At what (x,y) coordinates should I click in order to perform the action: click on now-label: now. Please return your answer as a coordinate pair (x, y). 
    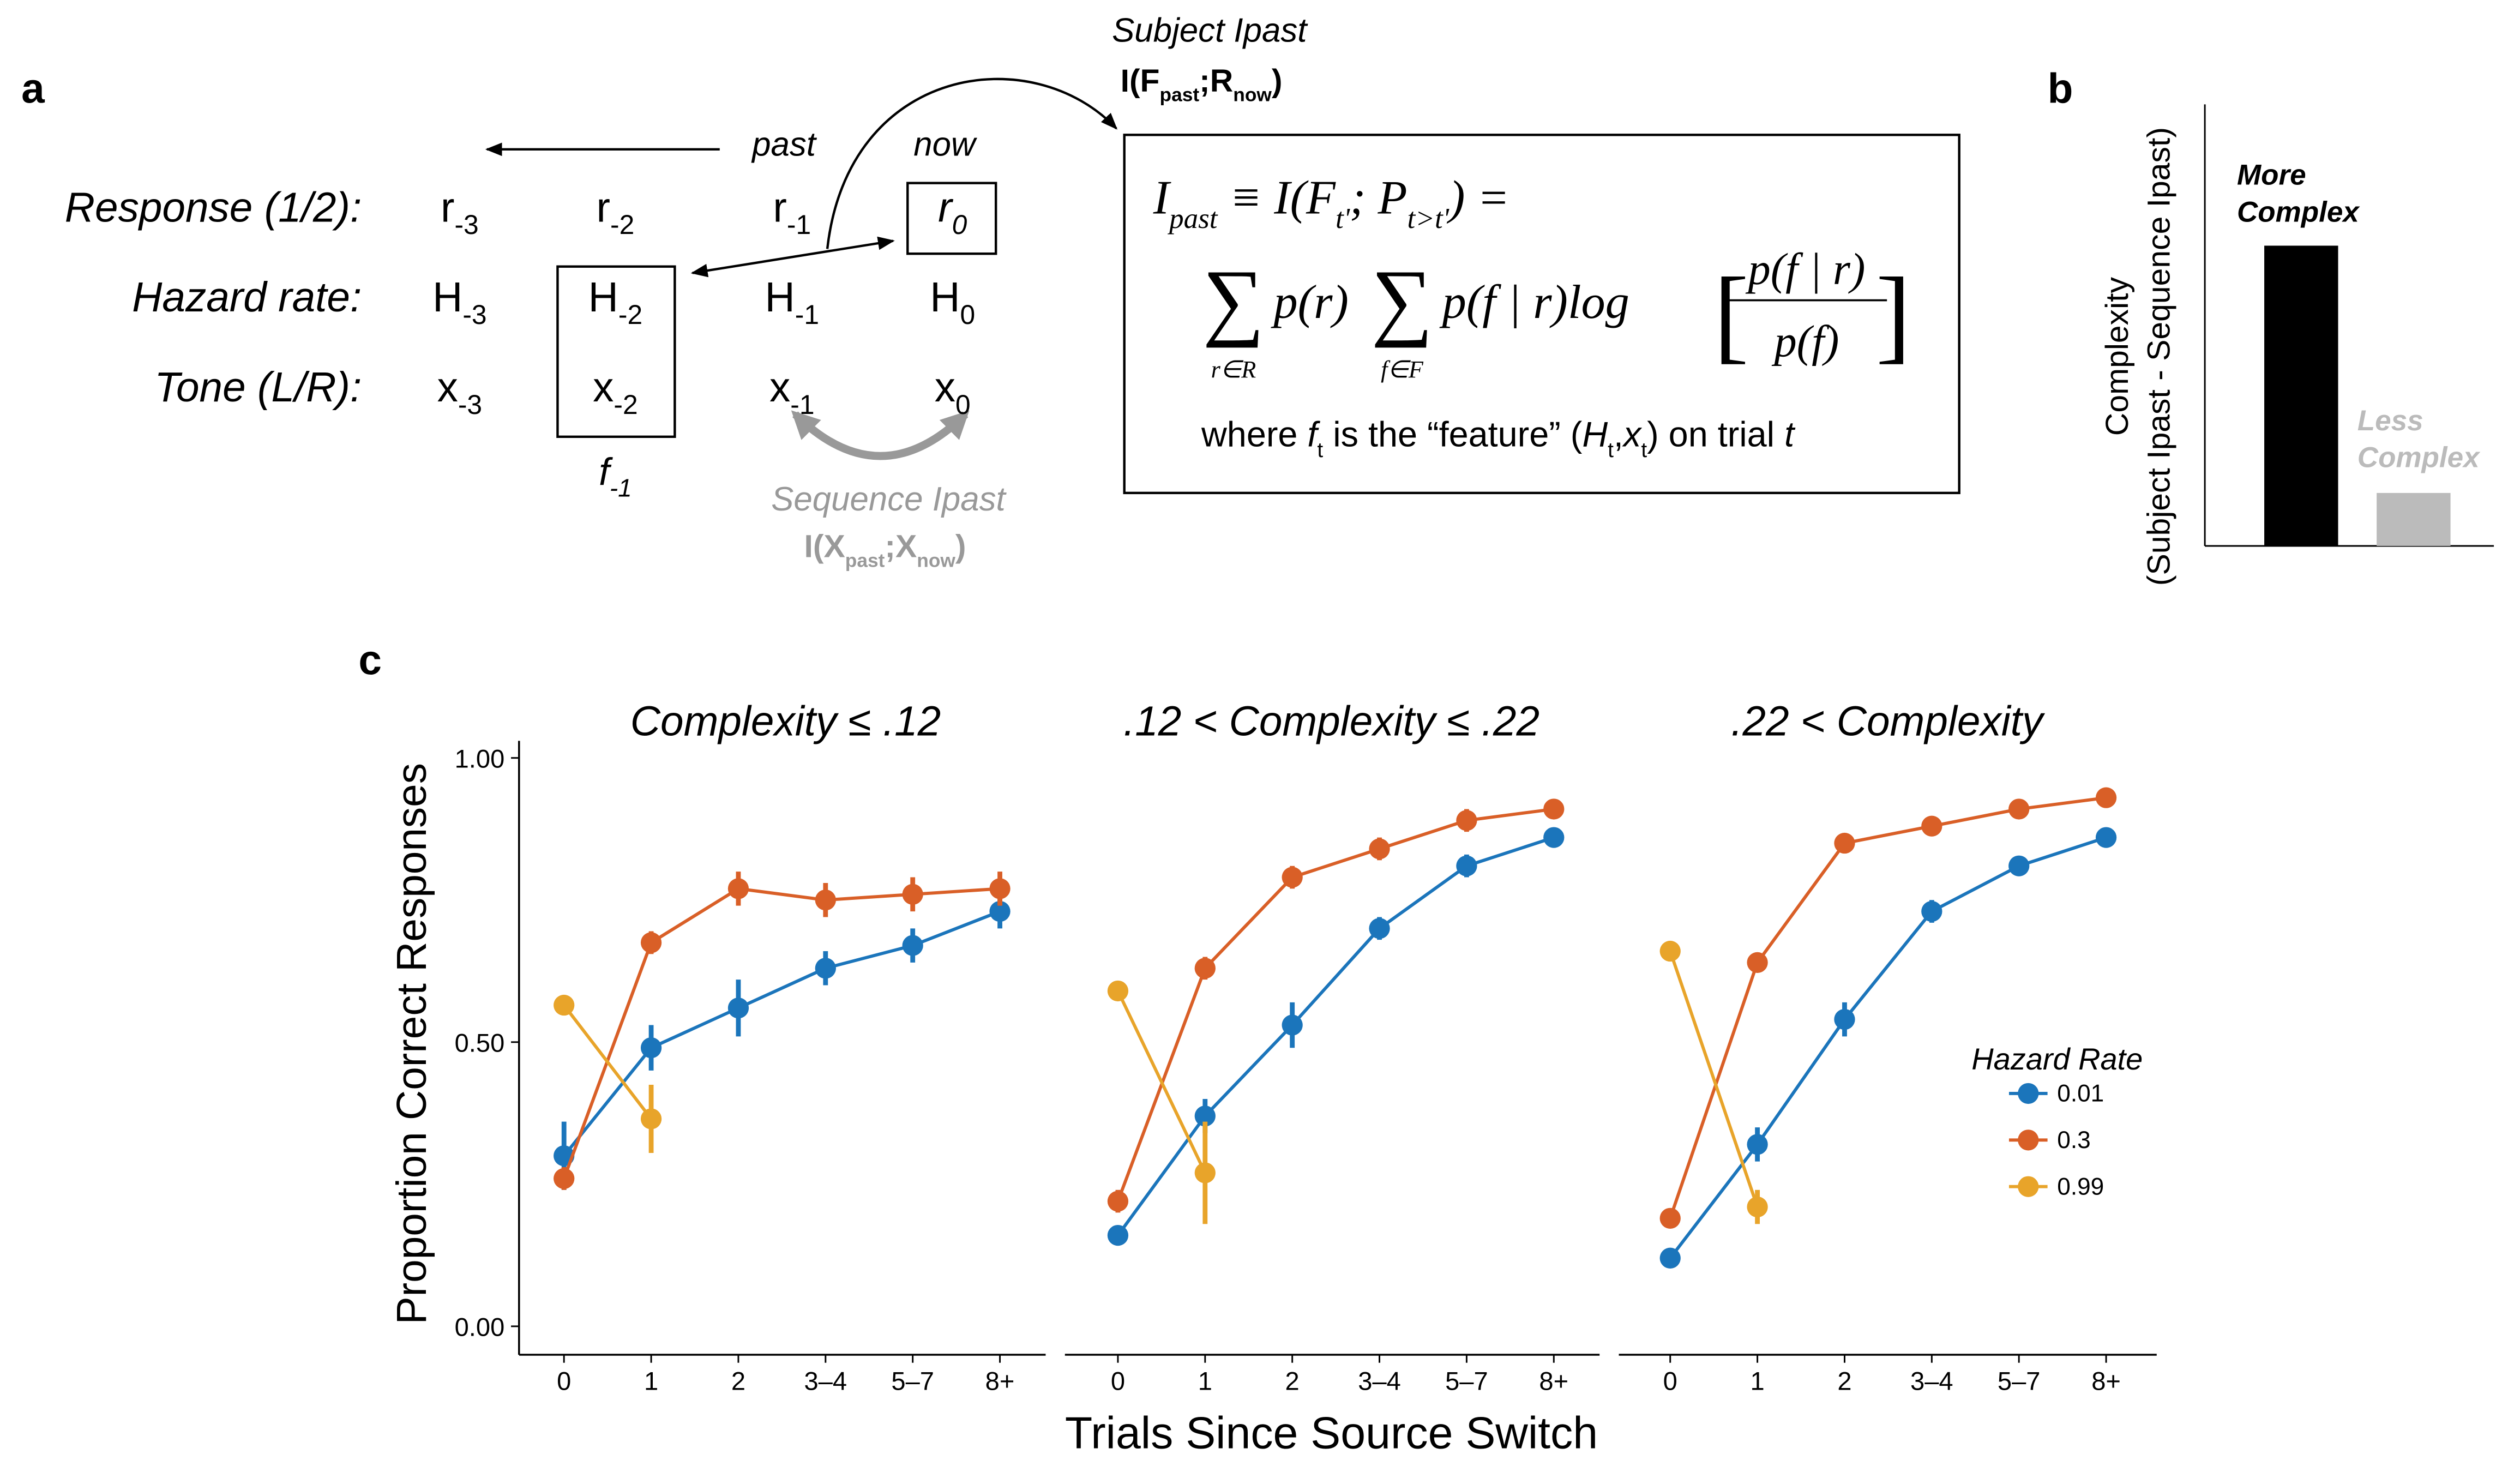
    Looking at the image, I should click on (945, 145).